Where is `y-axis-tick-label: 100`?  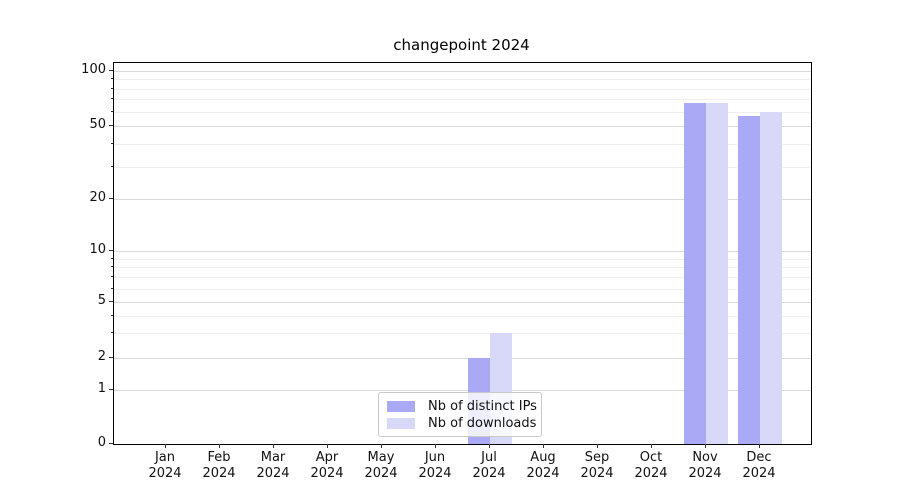
y-axis-tick-label: 100 is located at coordinates (93, 69).